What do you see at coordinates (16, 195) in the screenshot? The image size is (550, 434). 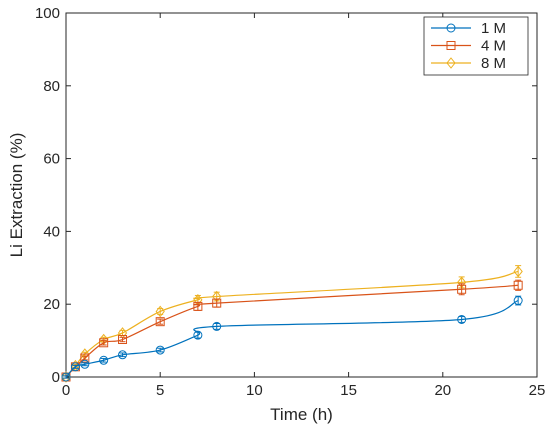 I see `y-axis-label: Li Extraction (%)` at bounding box center [16, 195].